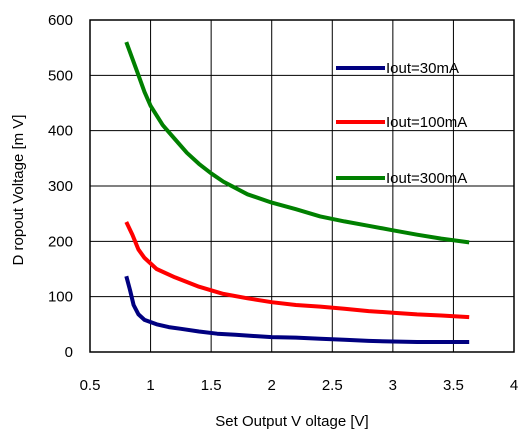 The height and width of the screenshot is (430, 519). I want to click on legend-label-2: Iout=100mA, so click(426, 122).